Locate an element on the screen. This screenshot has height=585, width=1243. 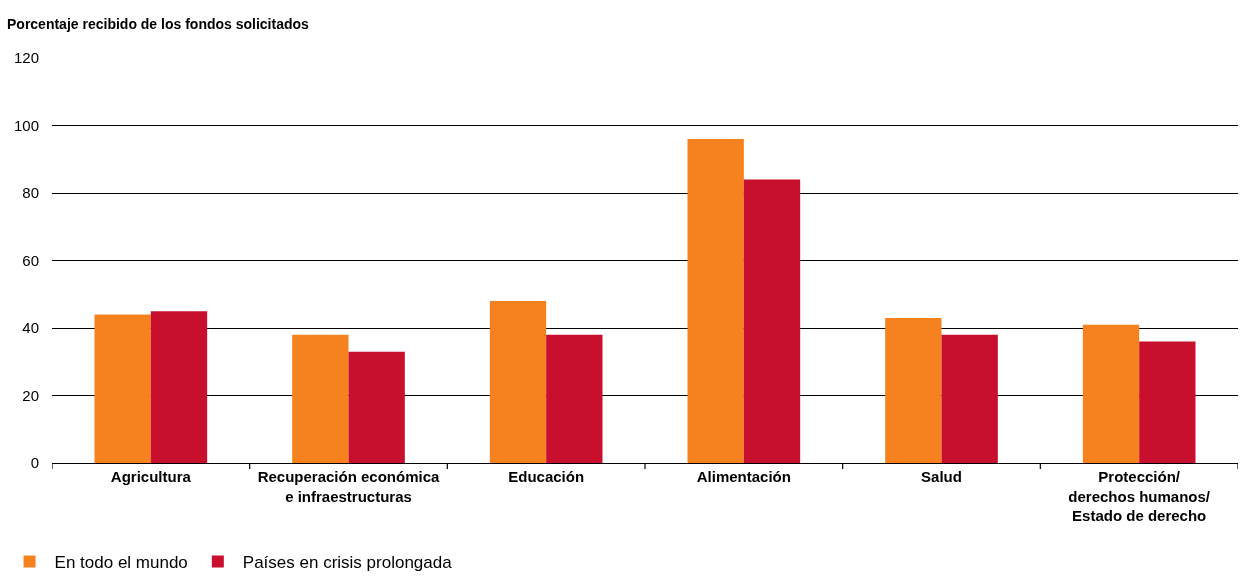
x-tick-label: Recuperación económica e infraestructuras is located at coordinates (349, 486).